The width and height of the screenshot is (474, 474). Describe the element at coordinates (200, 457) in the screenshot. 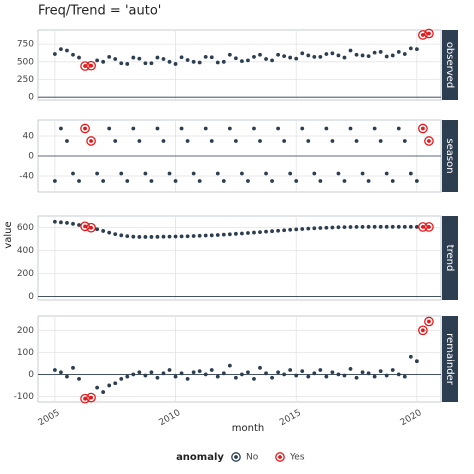

I see `legend-title: anomaly` at that location.